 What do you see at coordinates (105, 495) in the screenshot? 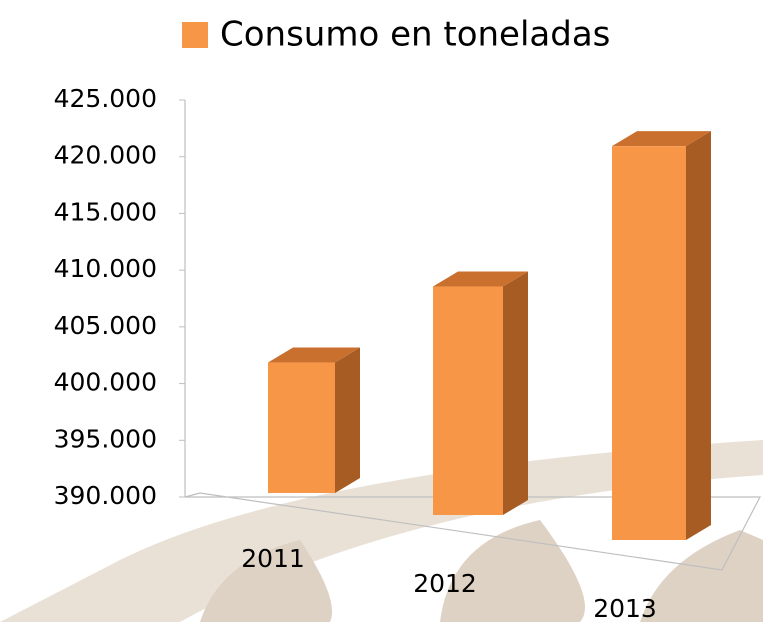
I see `y-tick-label: 390.000` at bounding box center [105, 495].